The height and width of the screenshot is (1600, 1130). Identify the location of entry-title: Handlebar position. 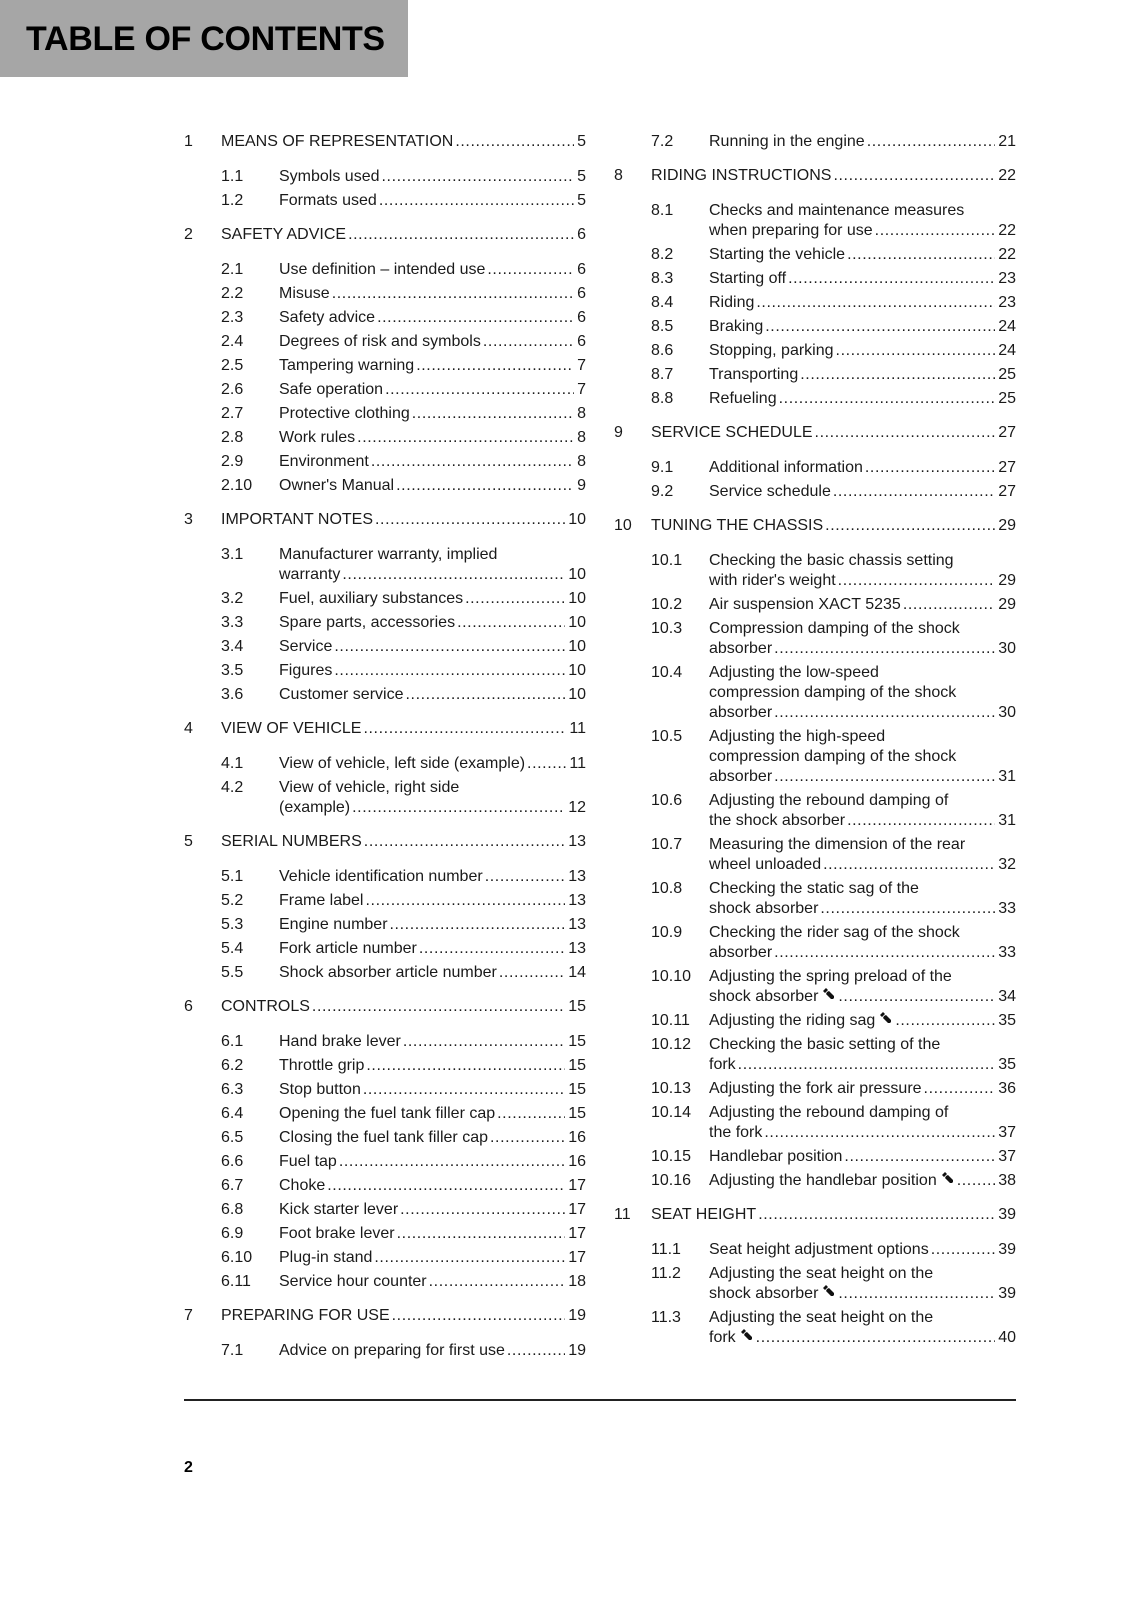
(776, 1156).